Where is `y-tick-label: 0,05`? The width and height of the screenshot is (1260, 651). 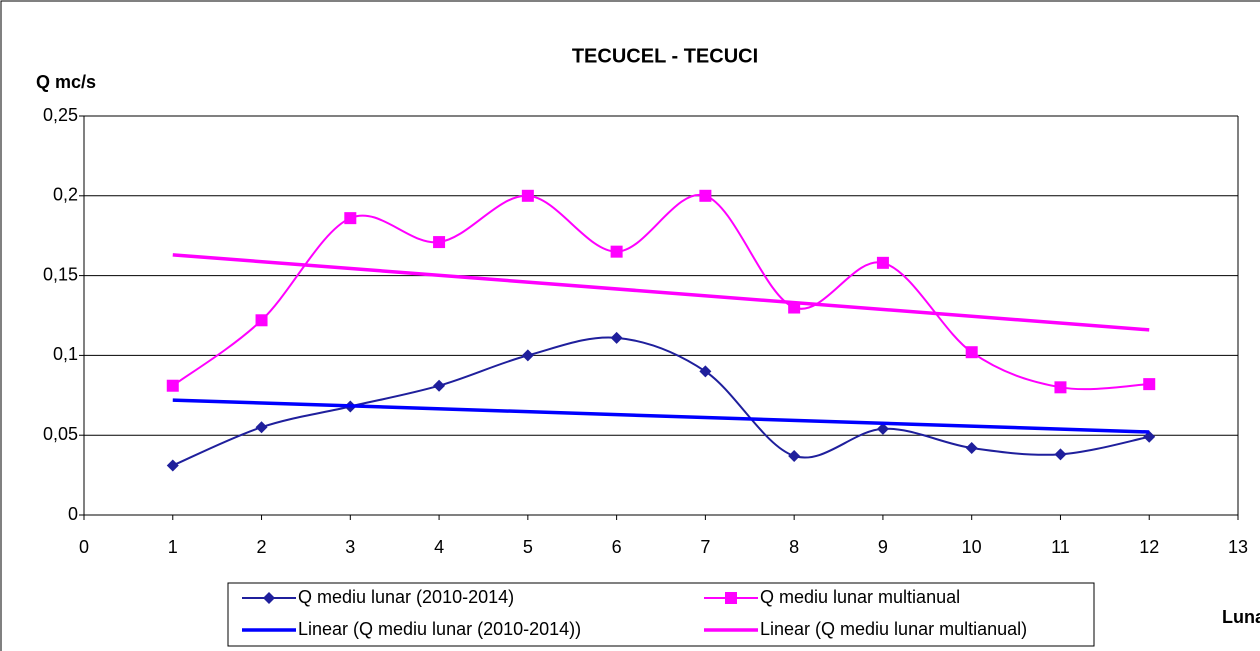 y-tick-label: 0,05 is located at coordinates (60, 434).